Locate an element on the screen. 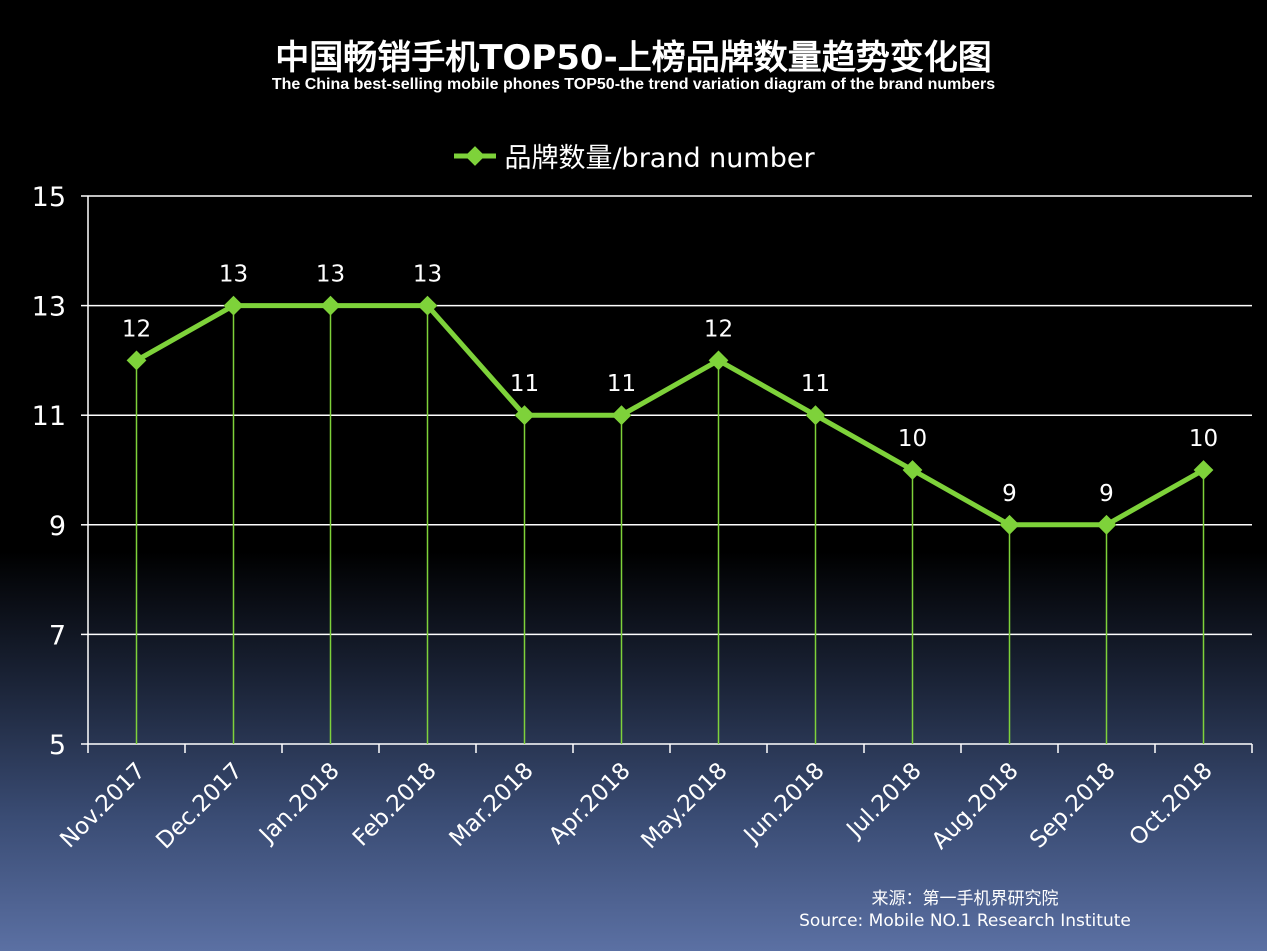  source-cn: 来源：第一手机界研究院 is located at coordinates (965, 899).